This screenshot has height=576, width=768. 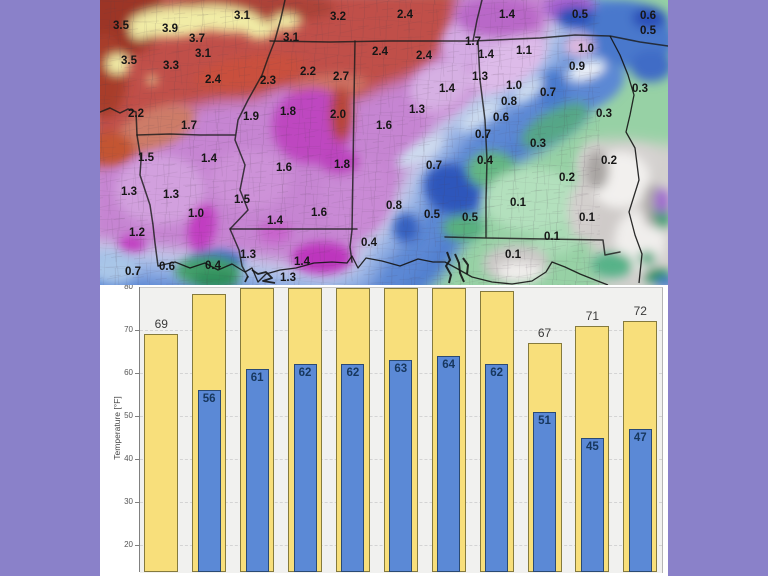 What do you see at coordinates (577, 67) in the screenshot?
I see `svg-text: 0.9` at bounding box center [577, 67].